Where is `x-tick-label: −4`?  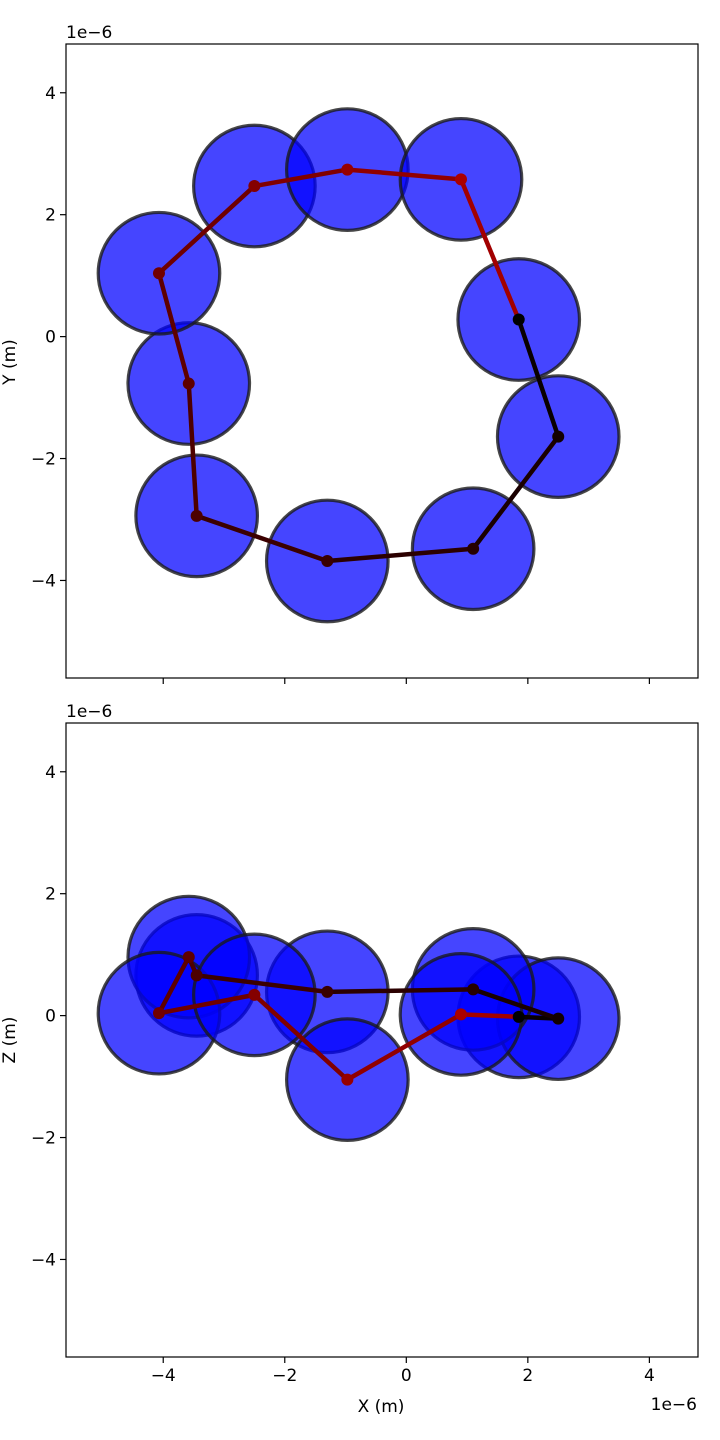 x-tick-label: −4 is located at coordinates (163, 1376).